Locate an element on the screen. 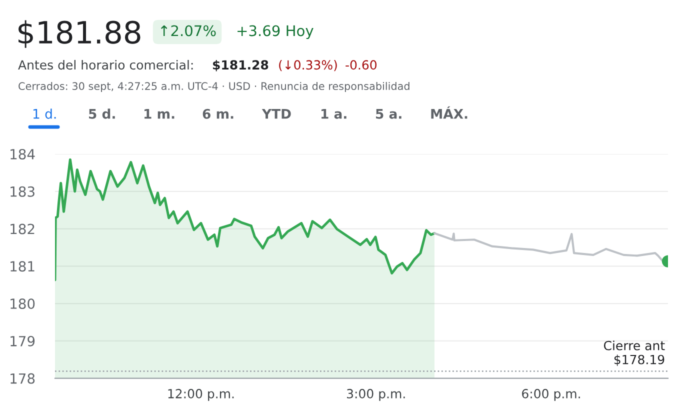  text: (↓0.33%) is located at coordinates (308, 66).